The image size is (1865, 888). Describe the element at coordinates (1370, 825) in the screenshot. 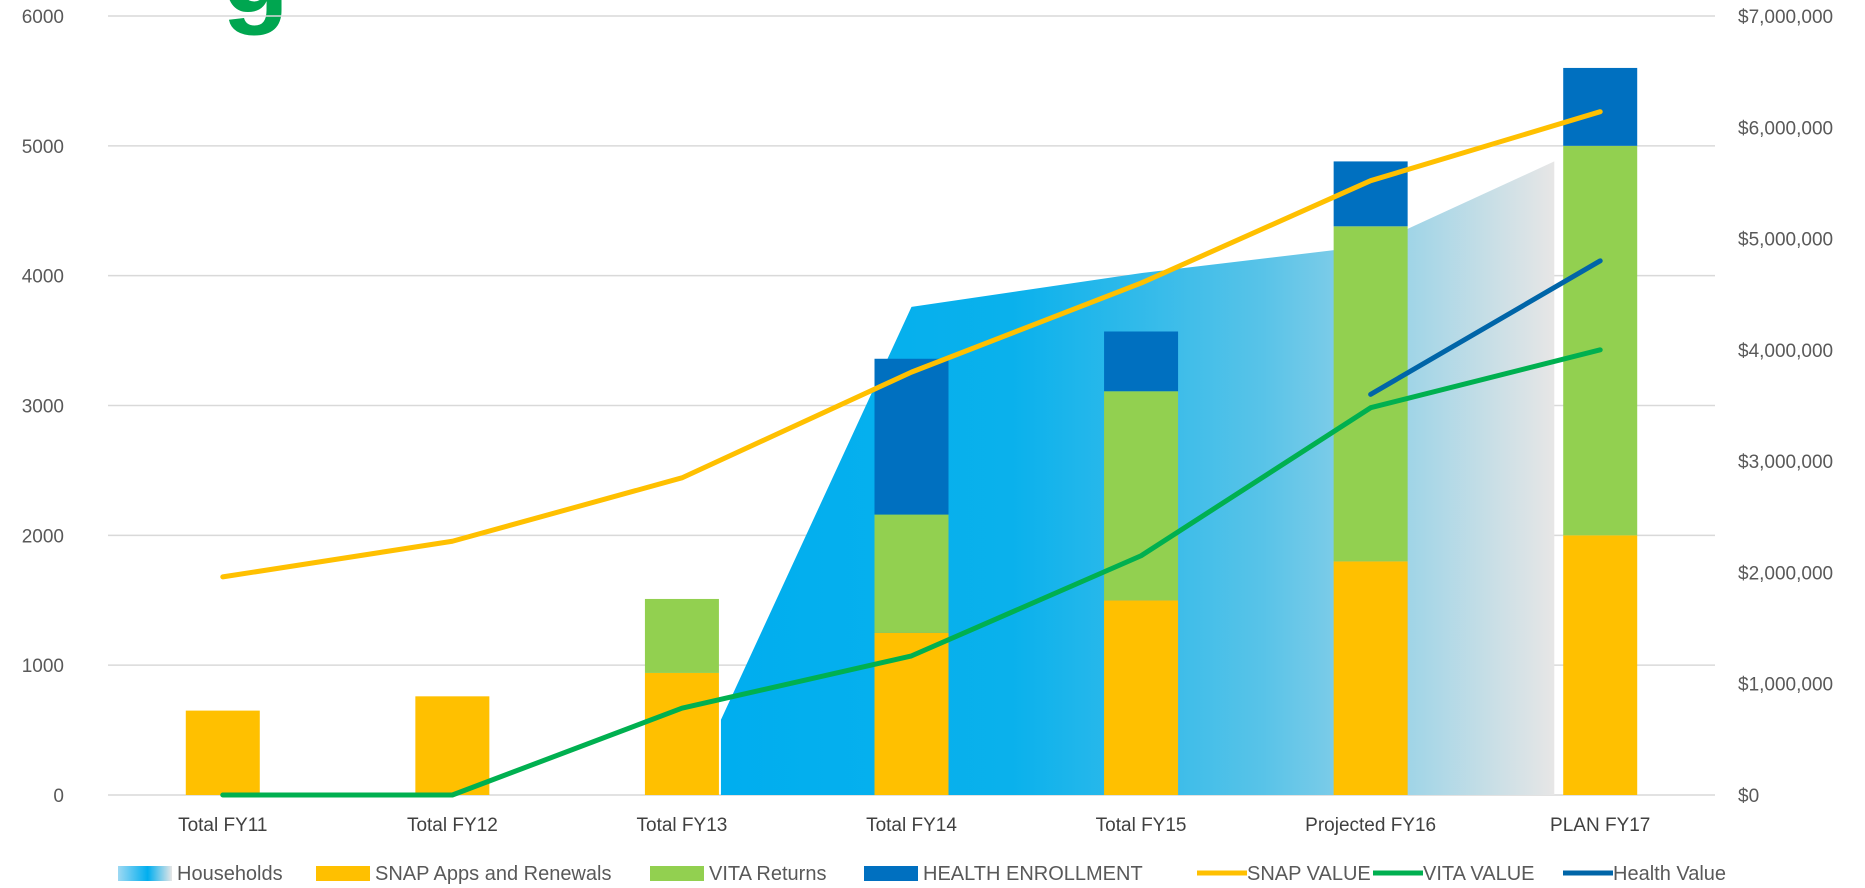

I see `category-label: Projected FY16` at that location.